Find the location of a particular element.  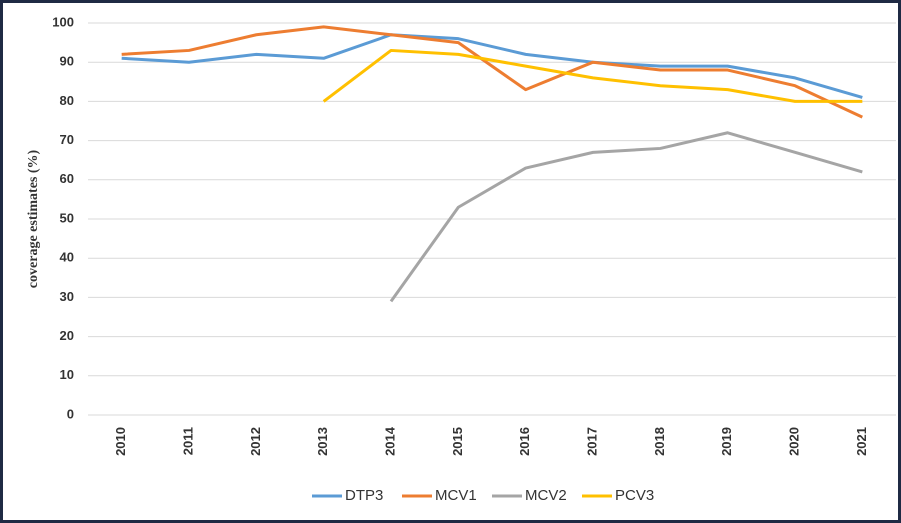

y-tick-label: 90 is located at coordinates (67, 61).